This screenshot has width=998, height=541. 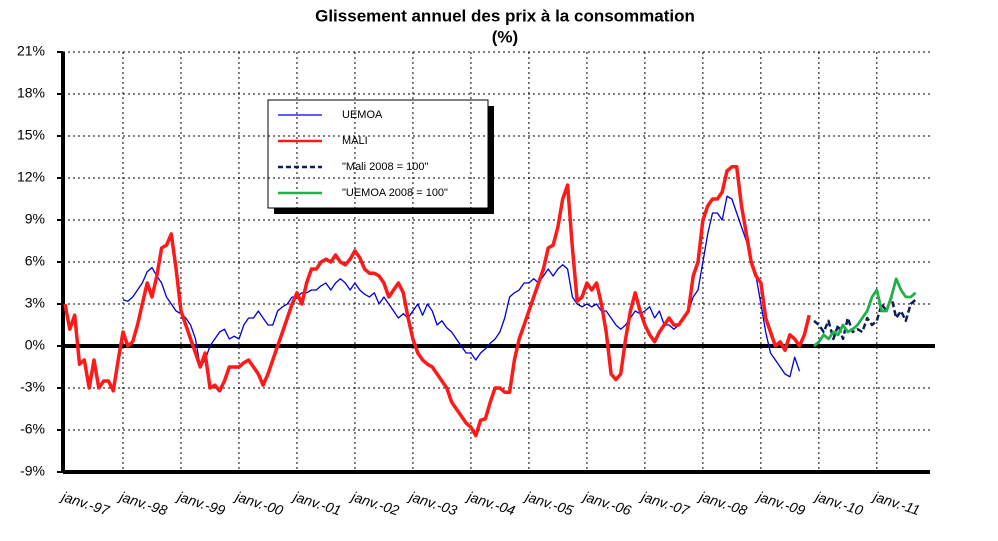 I want to click on y-tick-label: -9%, so click(x=32, y=471).